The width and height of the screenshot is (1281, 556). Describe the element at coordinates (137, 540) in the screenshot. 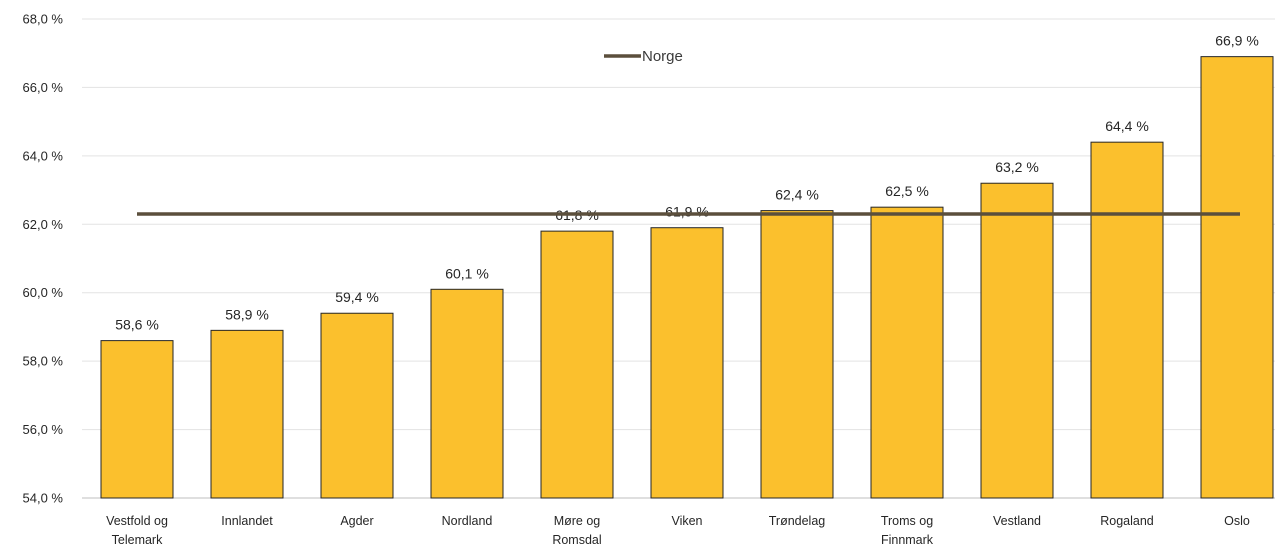

I see `x-category-label: Telemark` at that location.